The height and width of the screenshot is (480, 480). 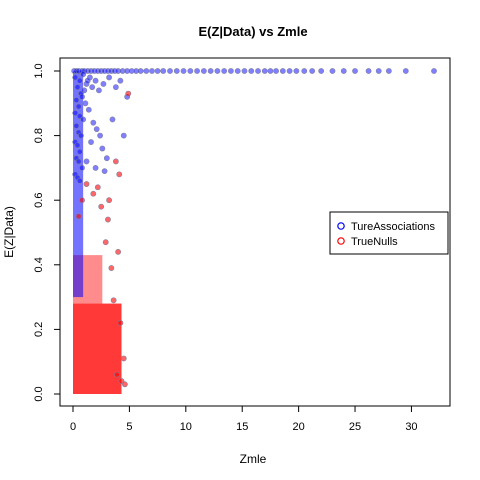 What do you see at coordinates (252, 31) in the screenshot?
I see `chart-title: E(Z|Data) vs Zmle` at bounding box center [252, 31].